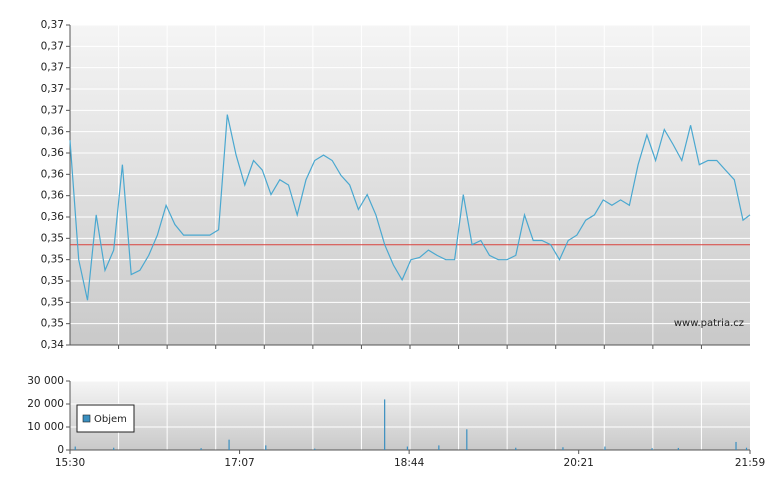 This screenshot has width=780, height=494. I want to click on x-tick-label: 15:30, so click(70, 463).